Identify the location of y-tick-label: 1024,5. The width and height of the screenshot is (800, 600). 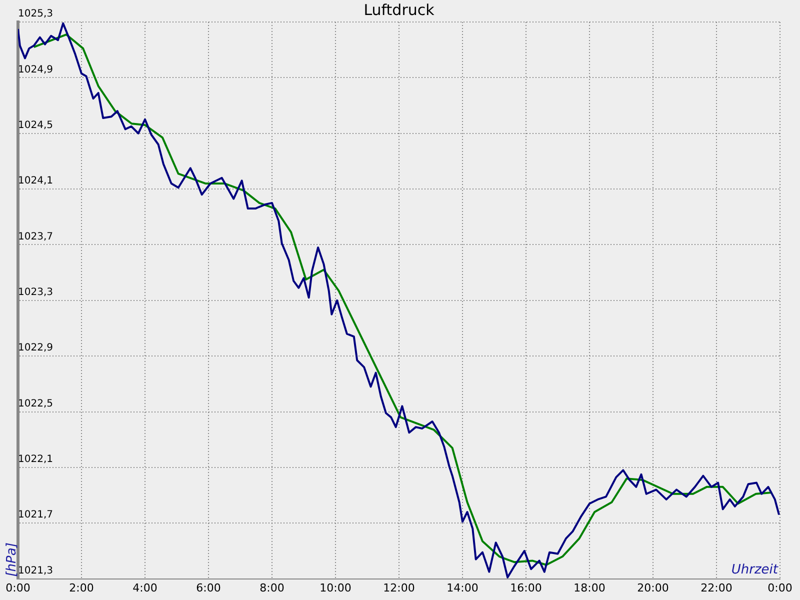
(35, 125).